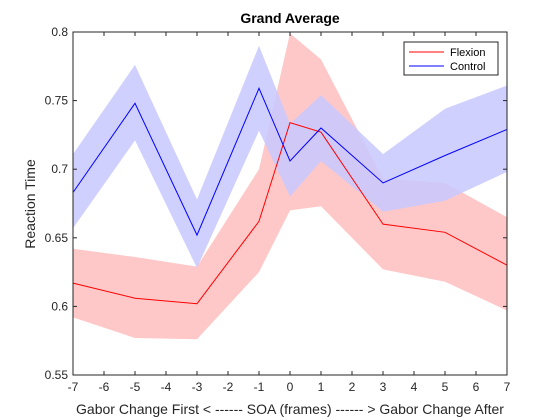 The width and height of the screenshot is (560, 420). What do you see at coordinates (59, 32) in the screenshot?
I see `y-tick-label: 0.8` at bounding box center [59, 32].